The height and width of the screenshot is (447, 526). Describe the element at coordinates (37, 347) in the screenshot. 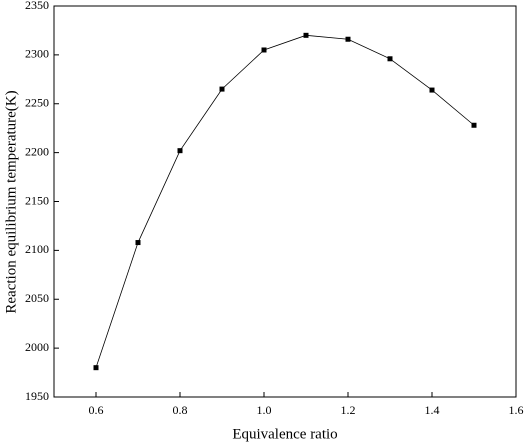

I see `y-tick-label: 2000` at that location.